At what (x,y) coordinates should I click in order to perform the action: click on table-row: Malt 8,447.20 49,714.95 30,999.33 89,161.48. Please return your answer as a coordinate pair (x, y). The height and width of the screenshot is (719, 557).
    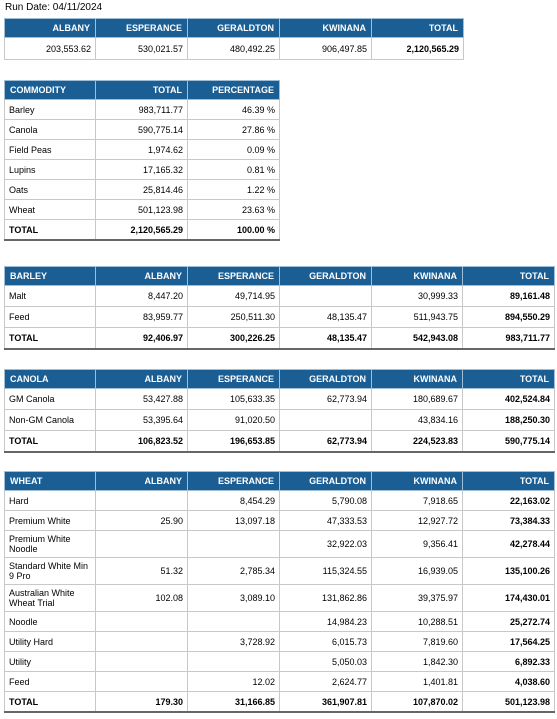
    Looking at the image, I should click on (279, 296).